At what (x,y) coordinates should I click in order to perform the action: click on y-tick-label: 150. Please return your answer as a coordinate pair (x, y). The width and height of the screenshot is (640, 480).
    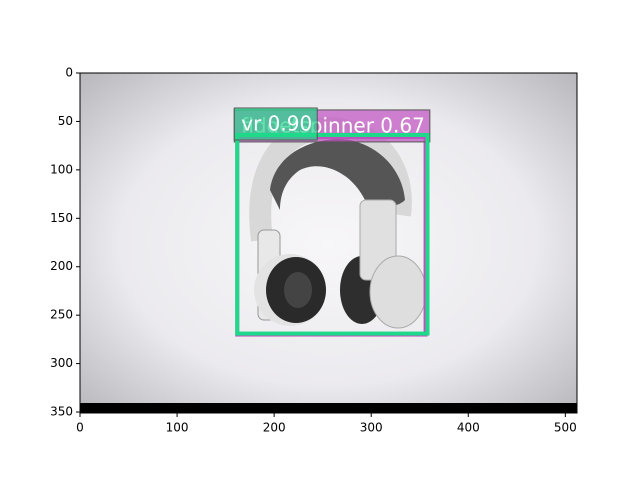
    Looking at the image, I should click on (61, 218).